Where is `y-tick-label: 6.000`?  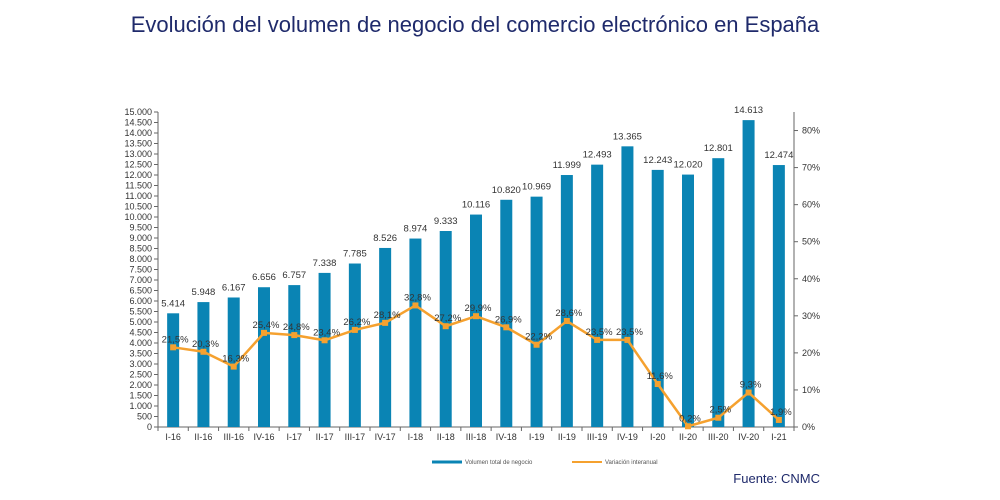 y-tick-label: 6.000 is located at coordinates (140, 301).